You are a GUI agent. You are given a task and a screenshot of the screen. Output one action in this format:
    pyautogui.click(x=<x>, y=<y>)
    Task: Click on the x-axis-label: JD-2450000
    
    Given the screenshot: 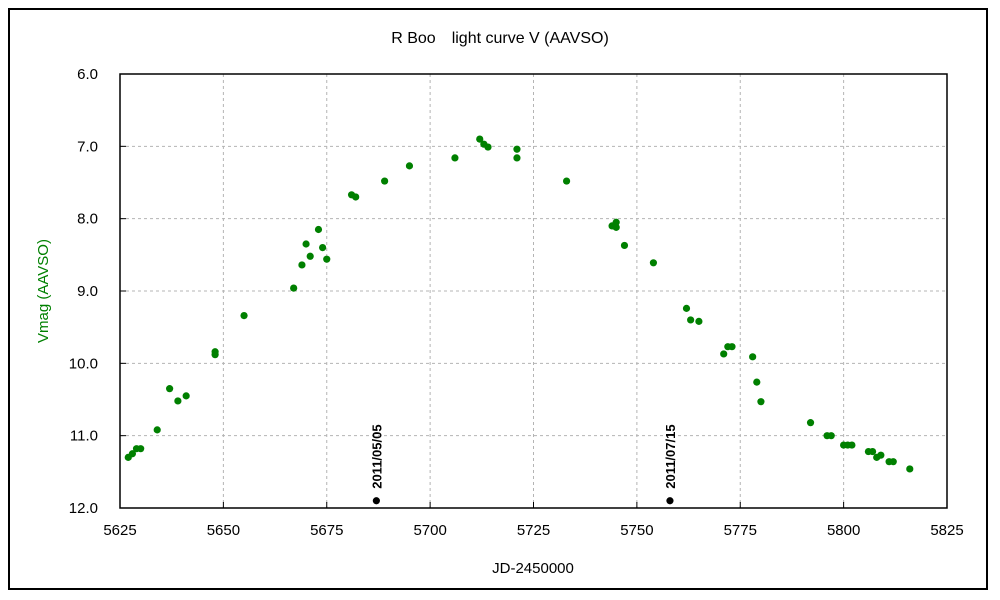 What is the action you would take?
    pyautogui.click(x=533, y=568)
    